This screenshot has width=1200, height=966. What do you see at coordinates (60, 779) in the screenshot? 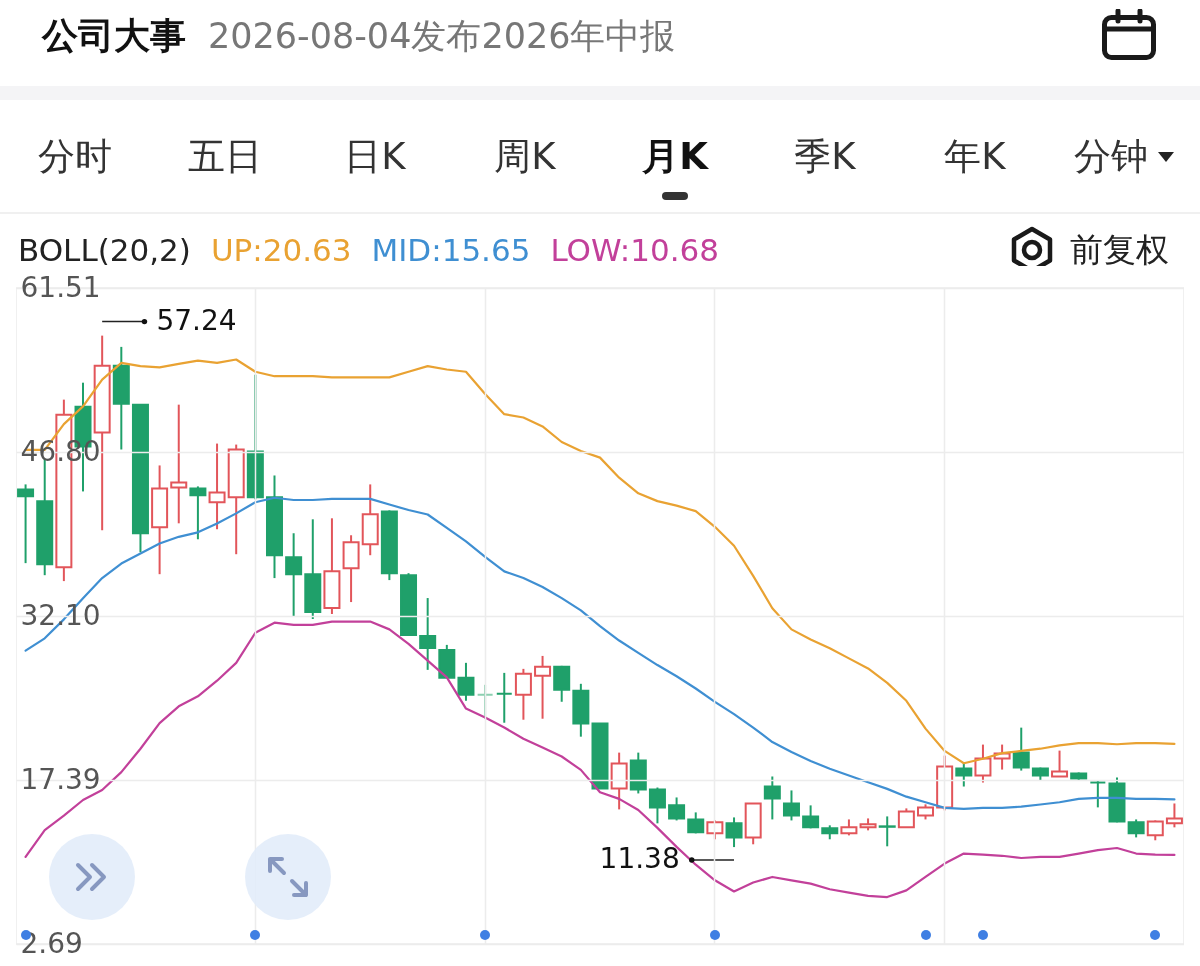
I see `y-tick-label: 17.39` at bounding box center [60, 779].